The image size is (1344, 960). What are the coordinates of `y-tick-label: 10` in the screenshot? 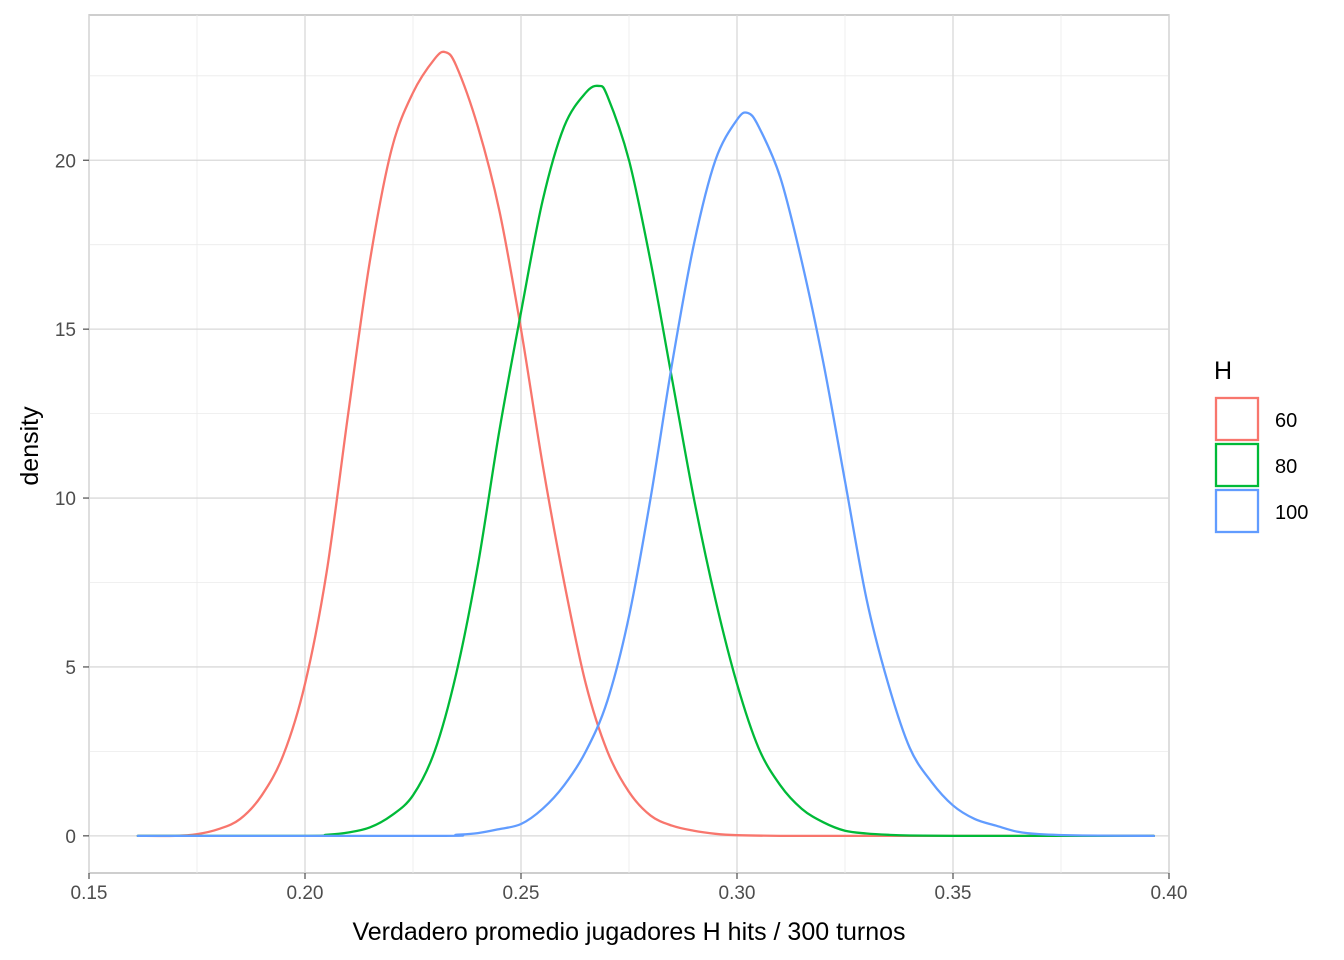 It's located at (65, 499).